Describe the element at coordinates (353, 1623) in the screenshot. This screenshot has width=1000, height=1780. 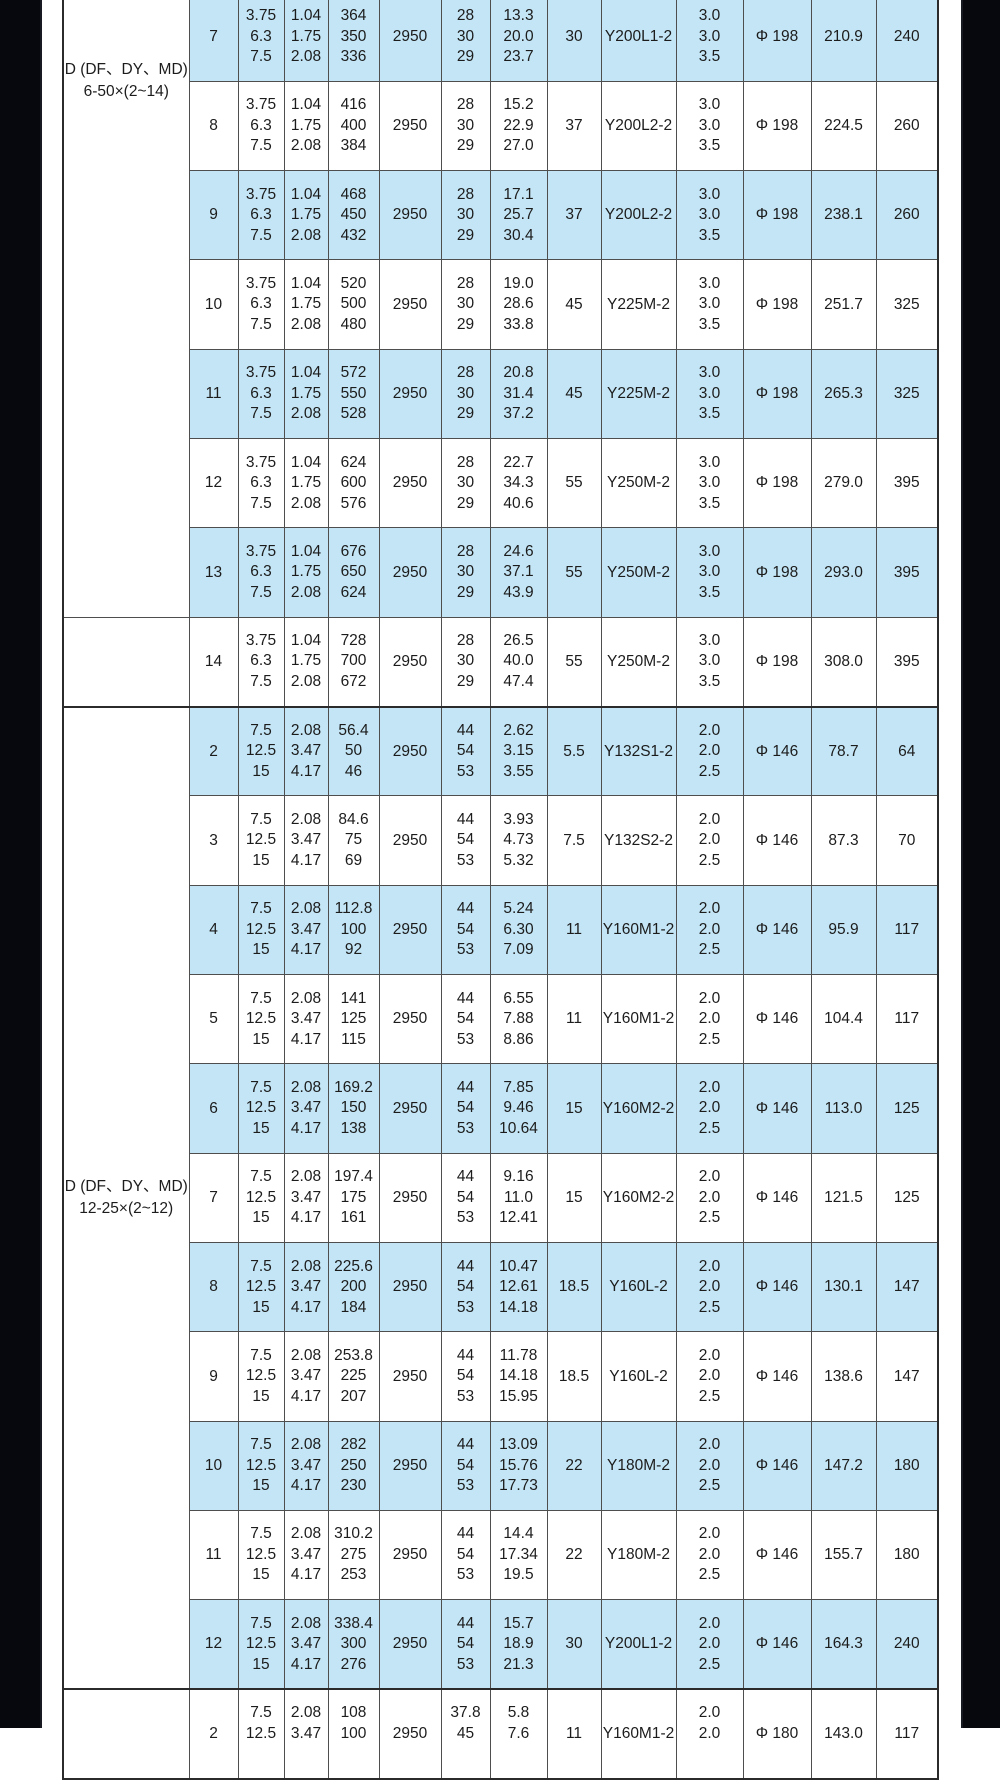
I see `value-line: 338.4` at that location.